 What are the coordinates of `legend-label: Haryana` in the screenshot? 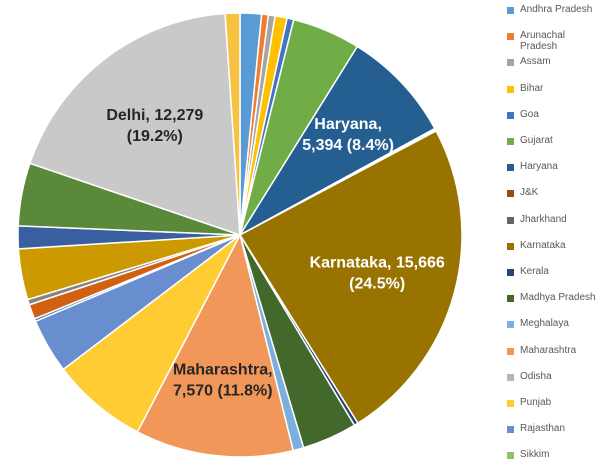 It's located at (539, 167).